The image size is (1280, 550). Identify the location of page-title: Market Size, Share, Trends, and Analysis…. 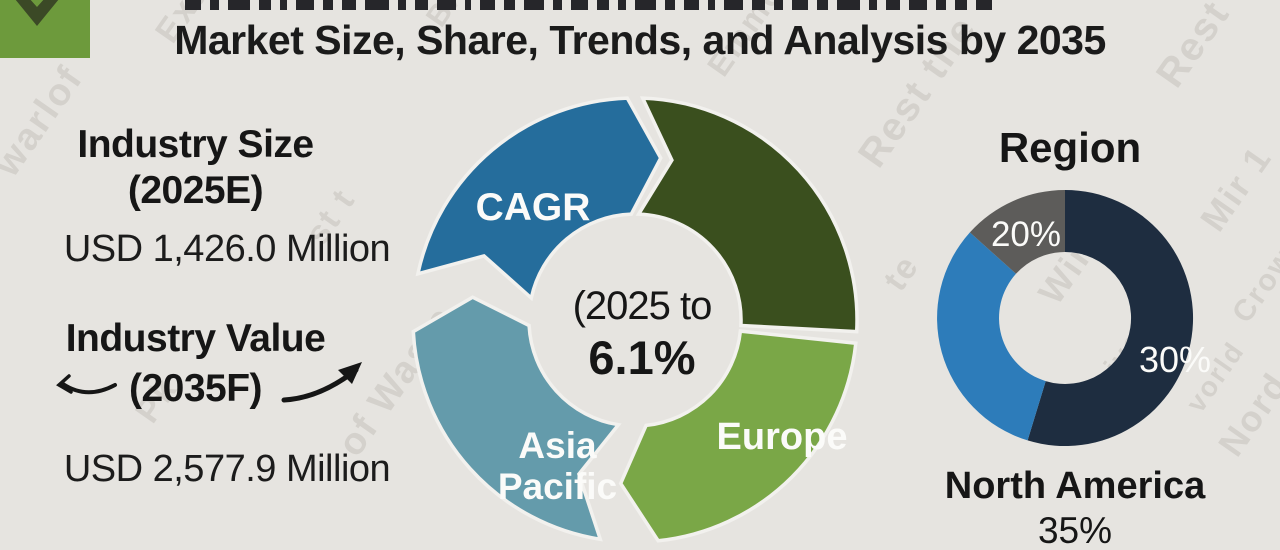
(640, 40).